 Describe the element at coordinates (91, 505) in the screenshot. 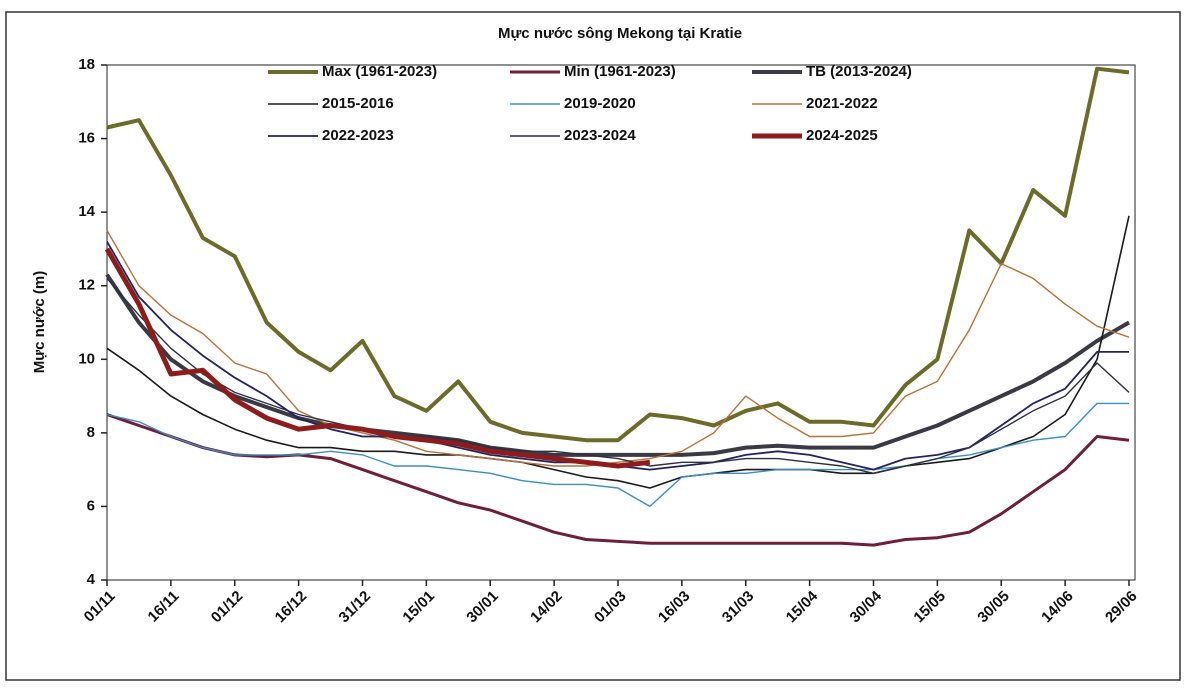

I see `y-tick-label: 6` at that location.